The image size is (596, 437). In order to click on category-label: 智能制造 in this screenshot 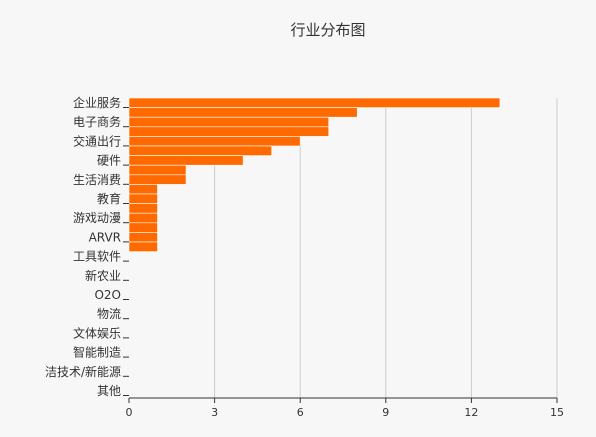, I will do `click(97, 352)`.